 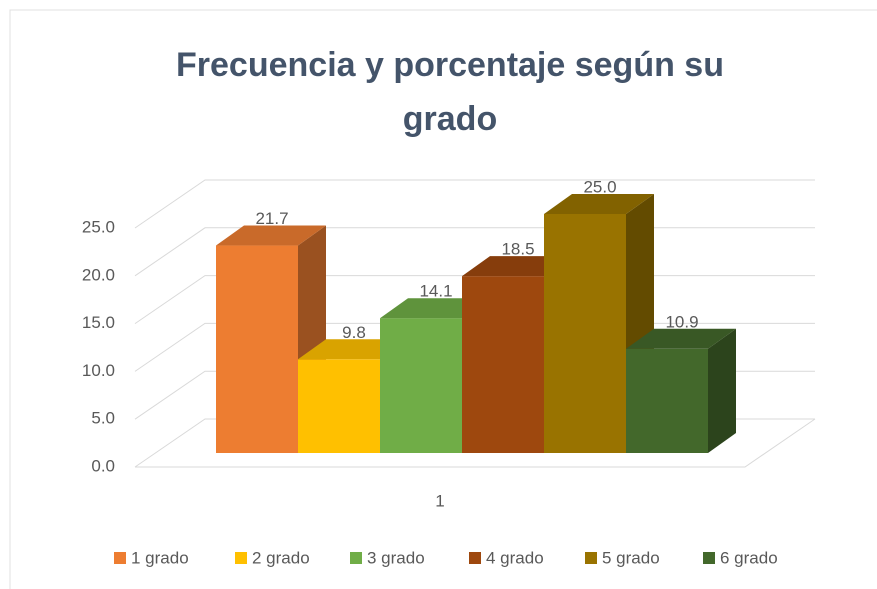 I want to click on grid-line, so click(x=474, y=204).